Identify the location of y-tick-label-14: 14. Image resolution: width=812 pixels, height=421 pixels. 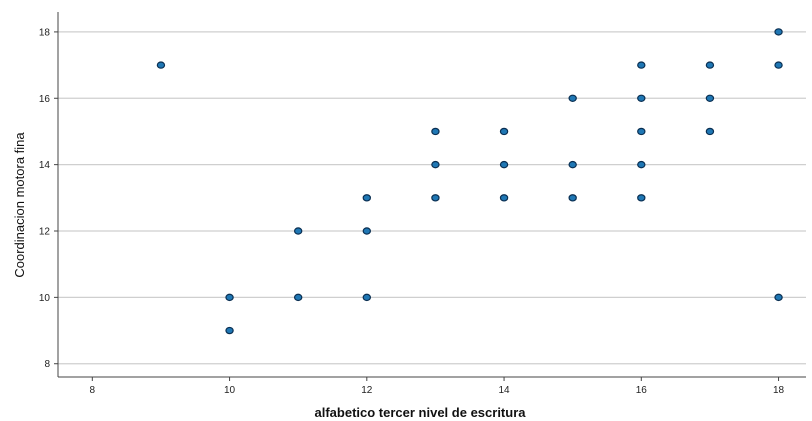
(45, 165).